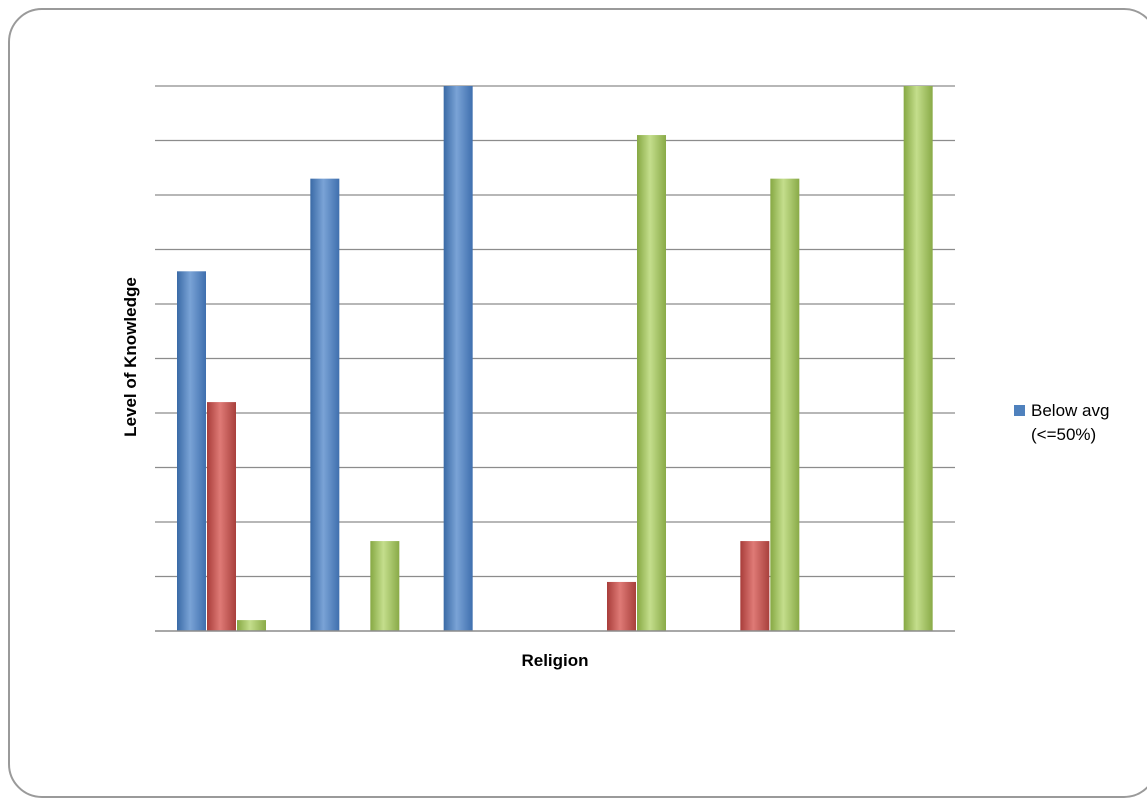 The width and height of the screenshot is (1147, 798). I want to click on legend: Below avg (<=50%), so click(1061, 422).